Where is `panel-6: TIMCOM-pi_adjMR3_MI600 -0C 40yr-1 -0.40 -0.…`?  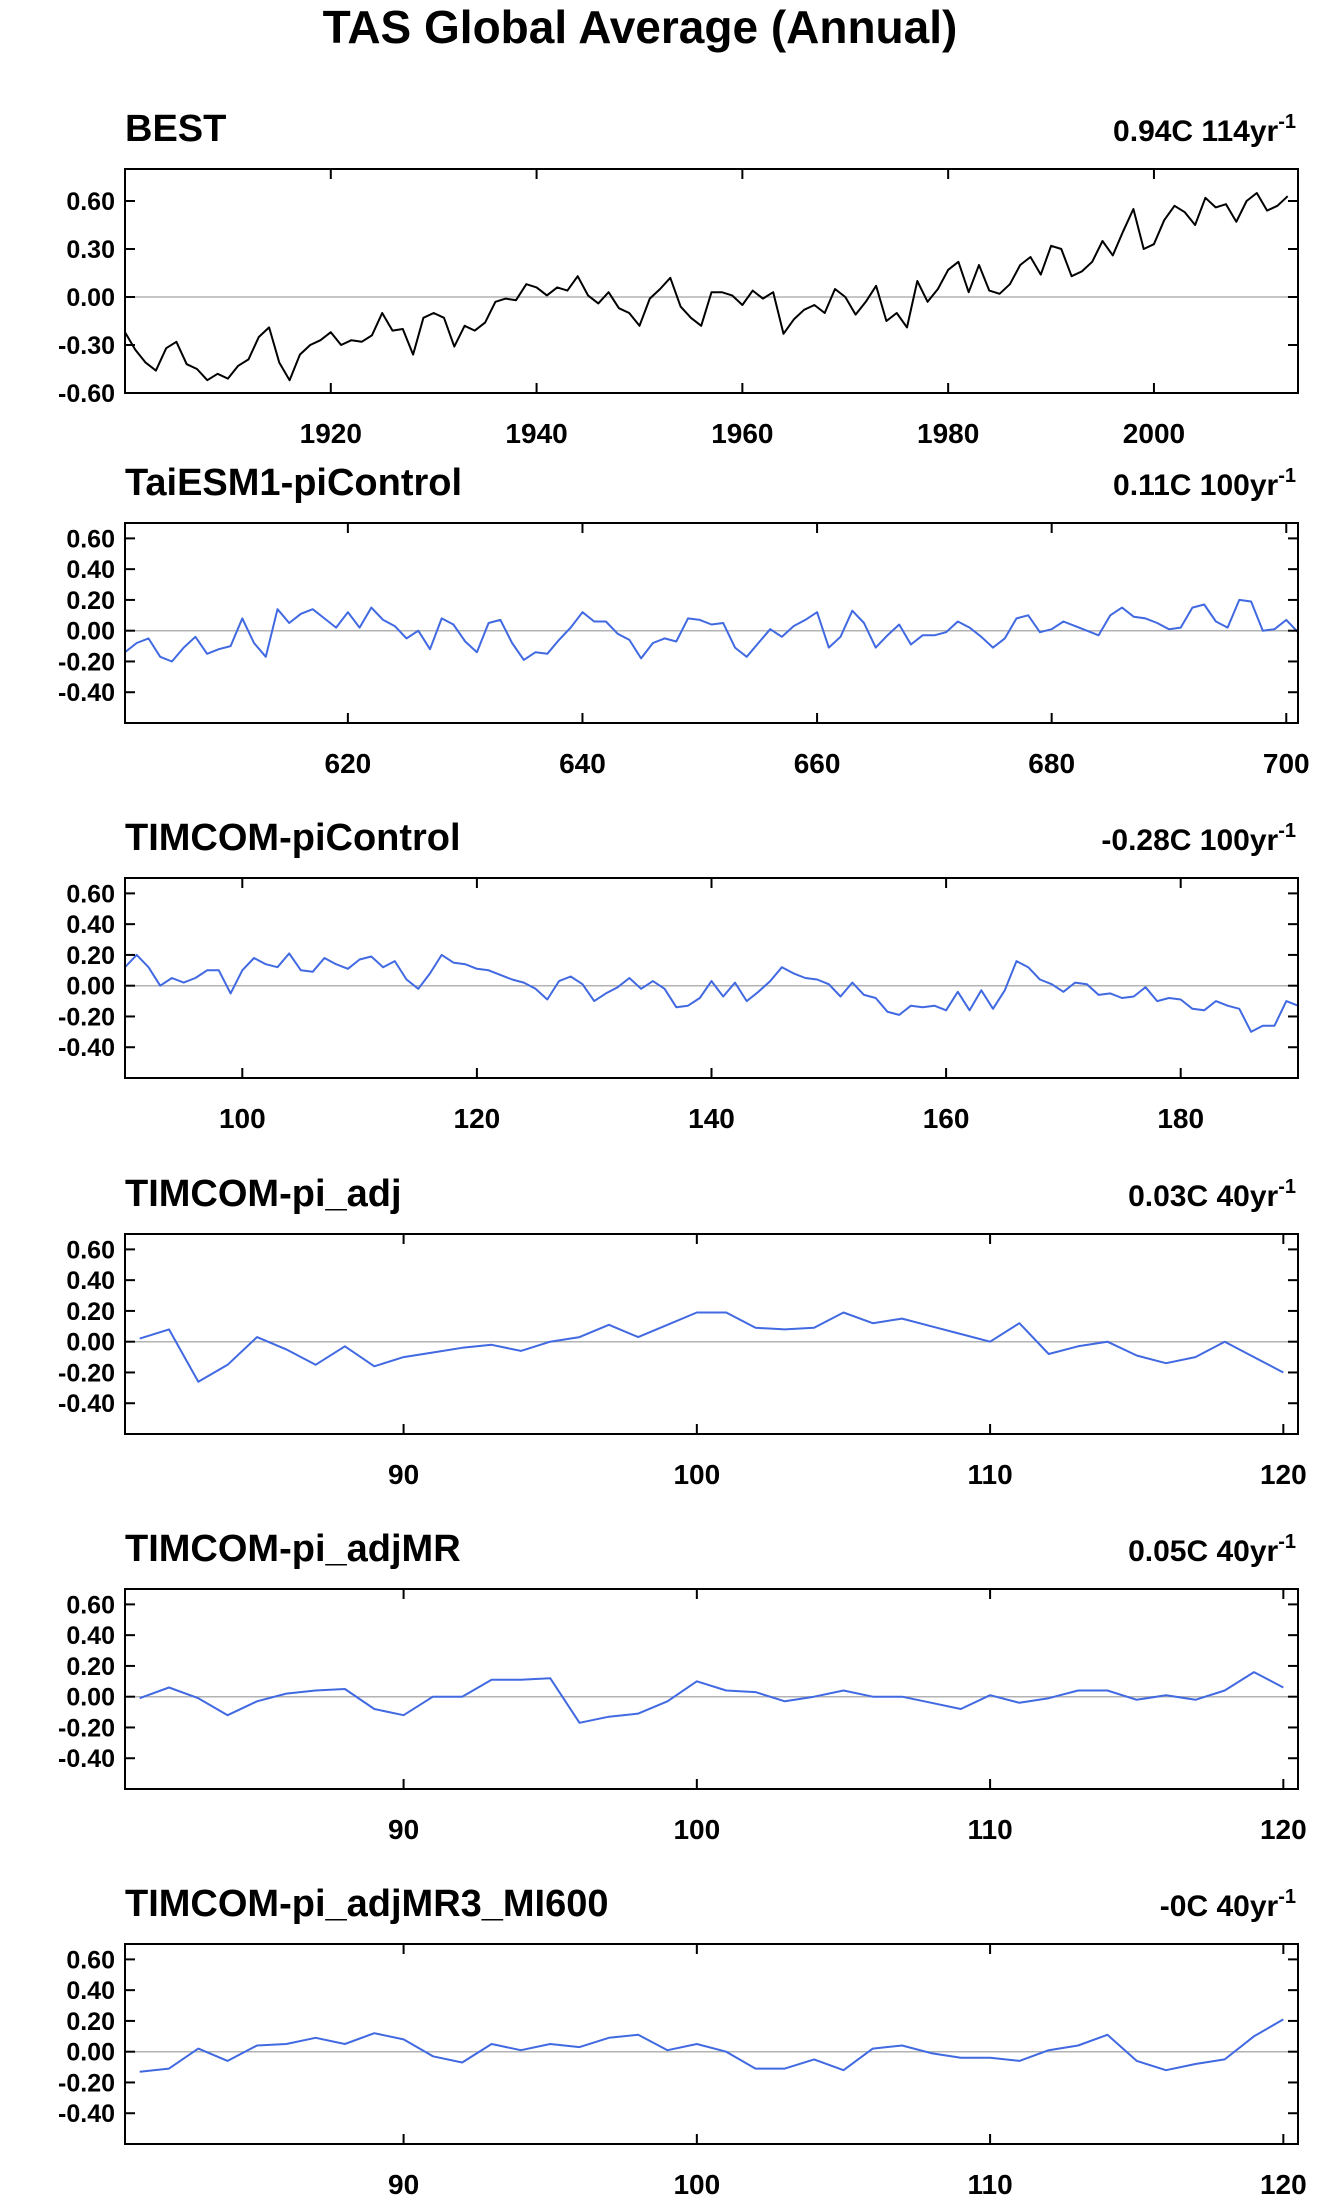 panel-6: TIMCOM-pi_adjMR3_MI600 -0C 40yr-1 -0.40 -0.… is located at coordinates (682, 2041).